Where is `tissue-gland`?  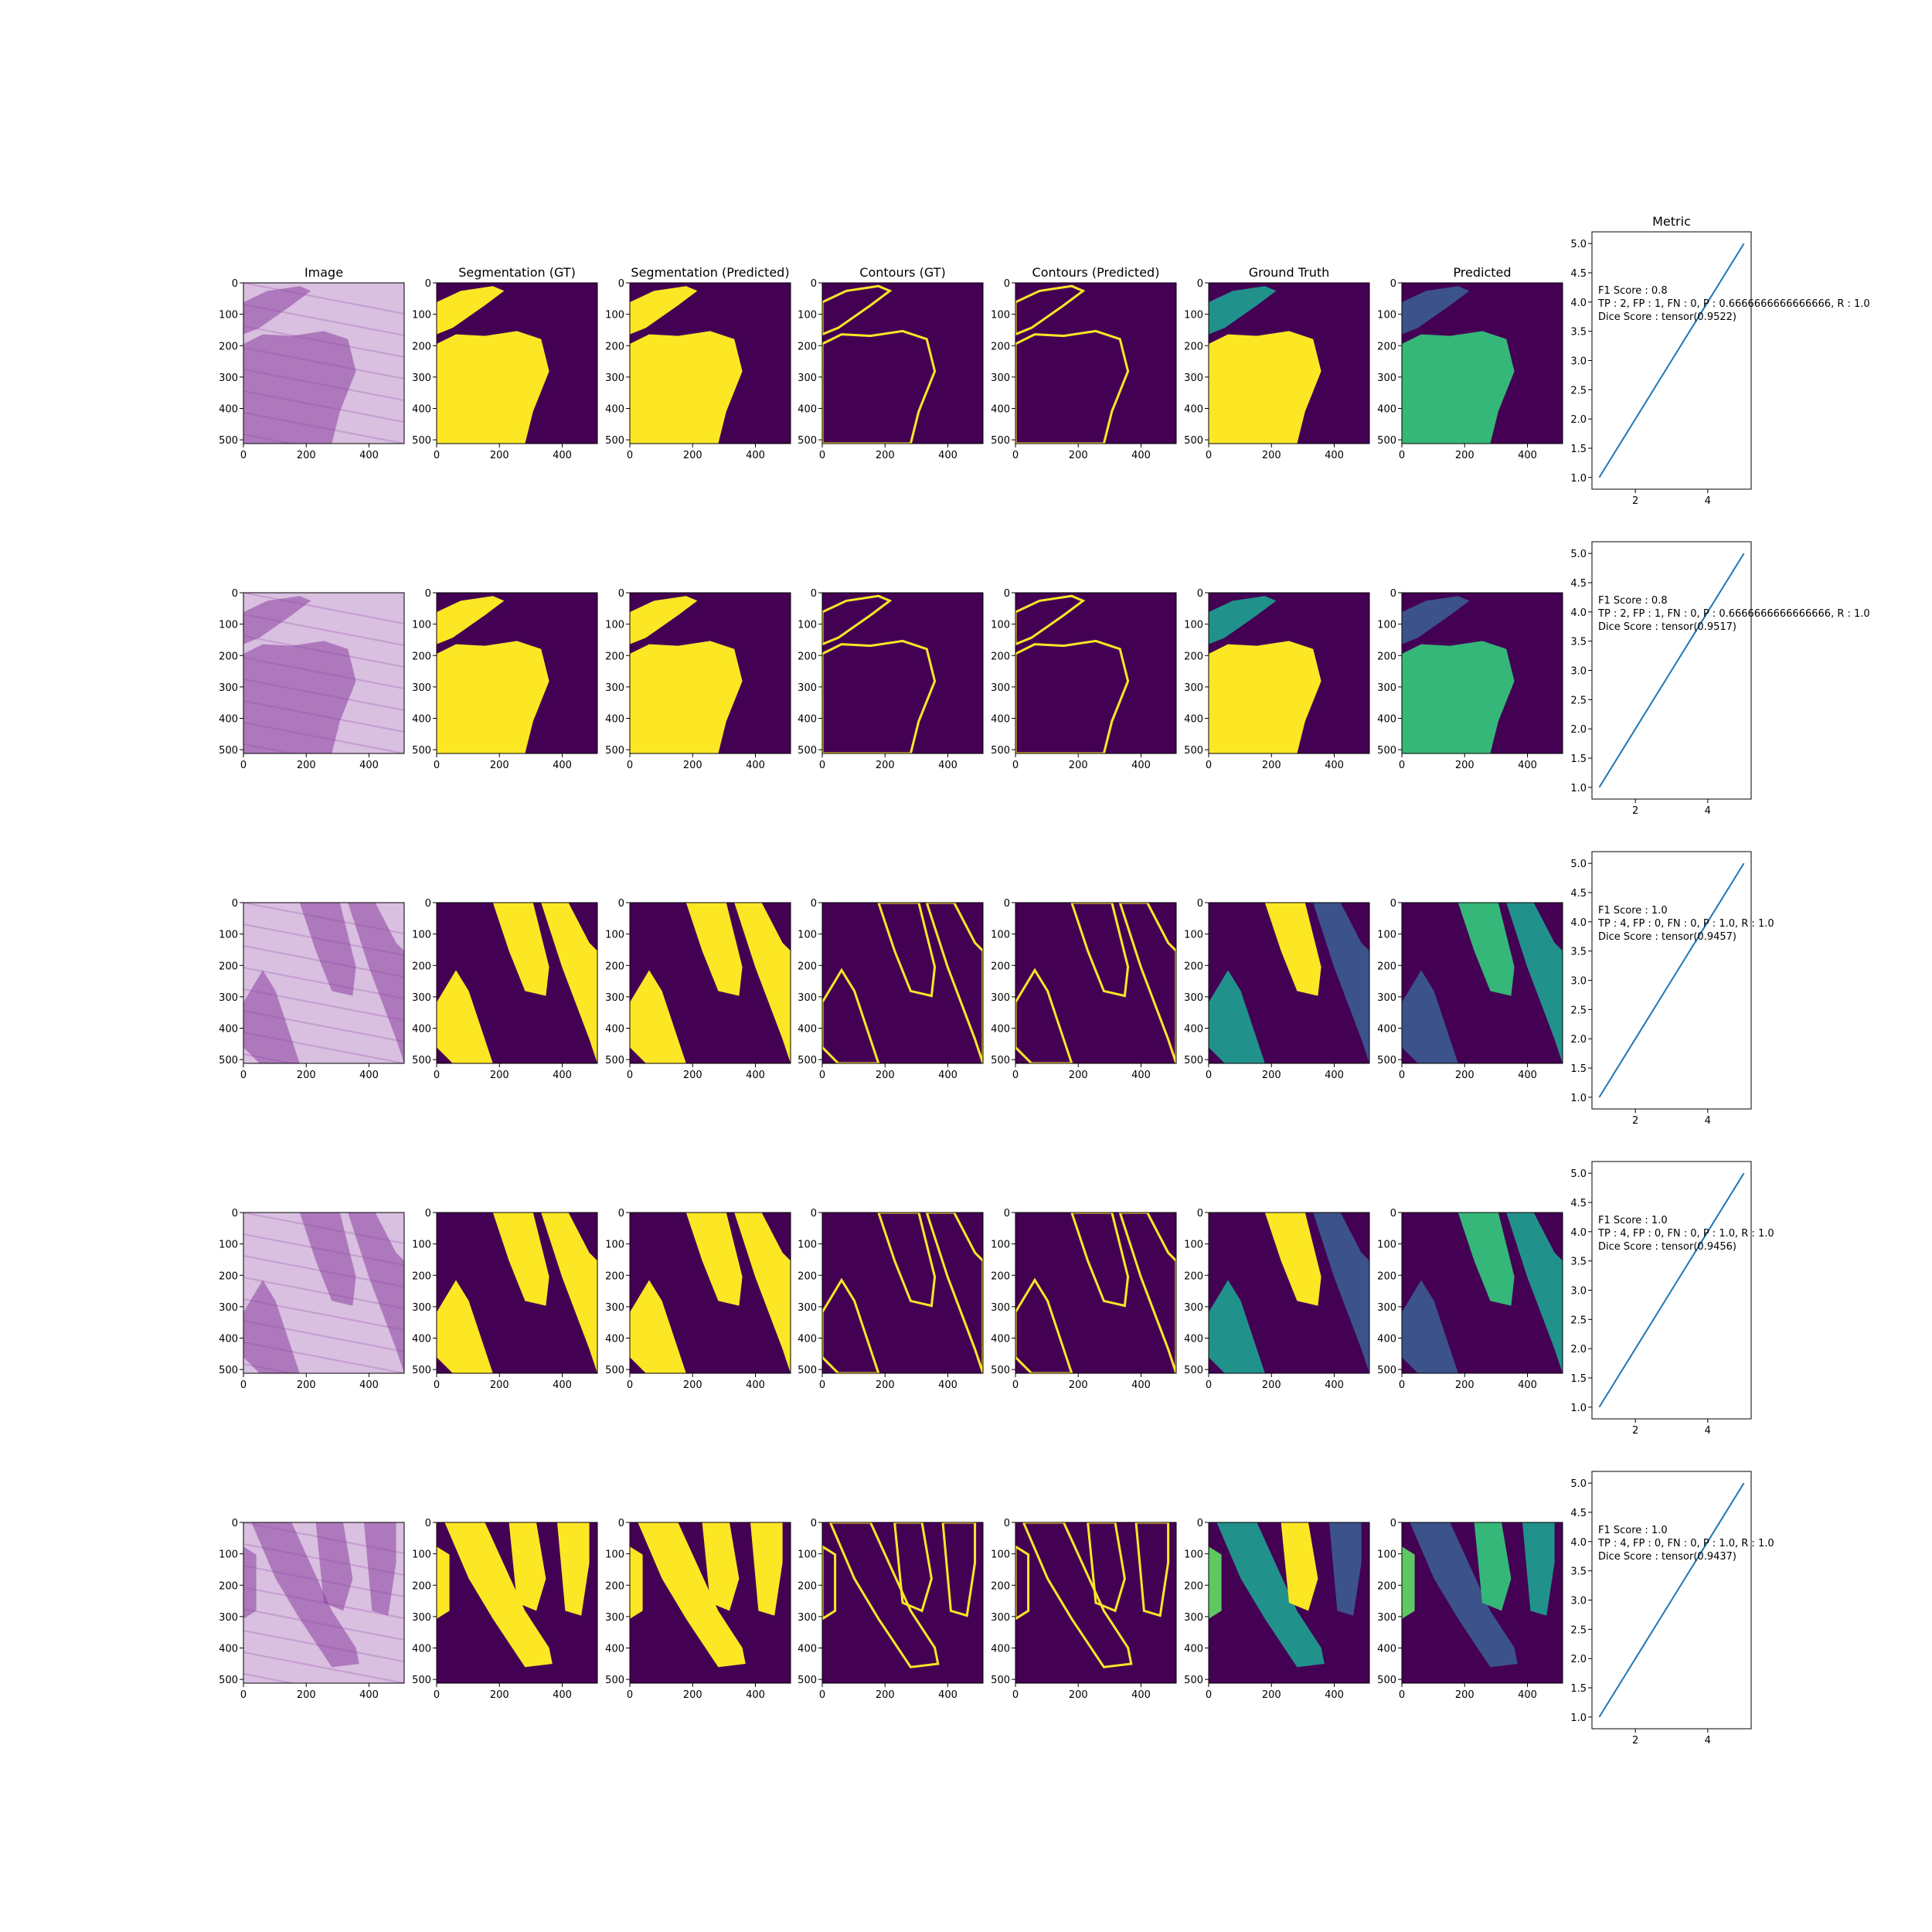
tissue-gland is located at coordinates (277, 620).